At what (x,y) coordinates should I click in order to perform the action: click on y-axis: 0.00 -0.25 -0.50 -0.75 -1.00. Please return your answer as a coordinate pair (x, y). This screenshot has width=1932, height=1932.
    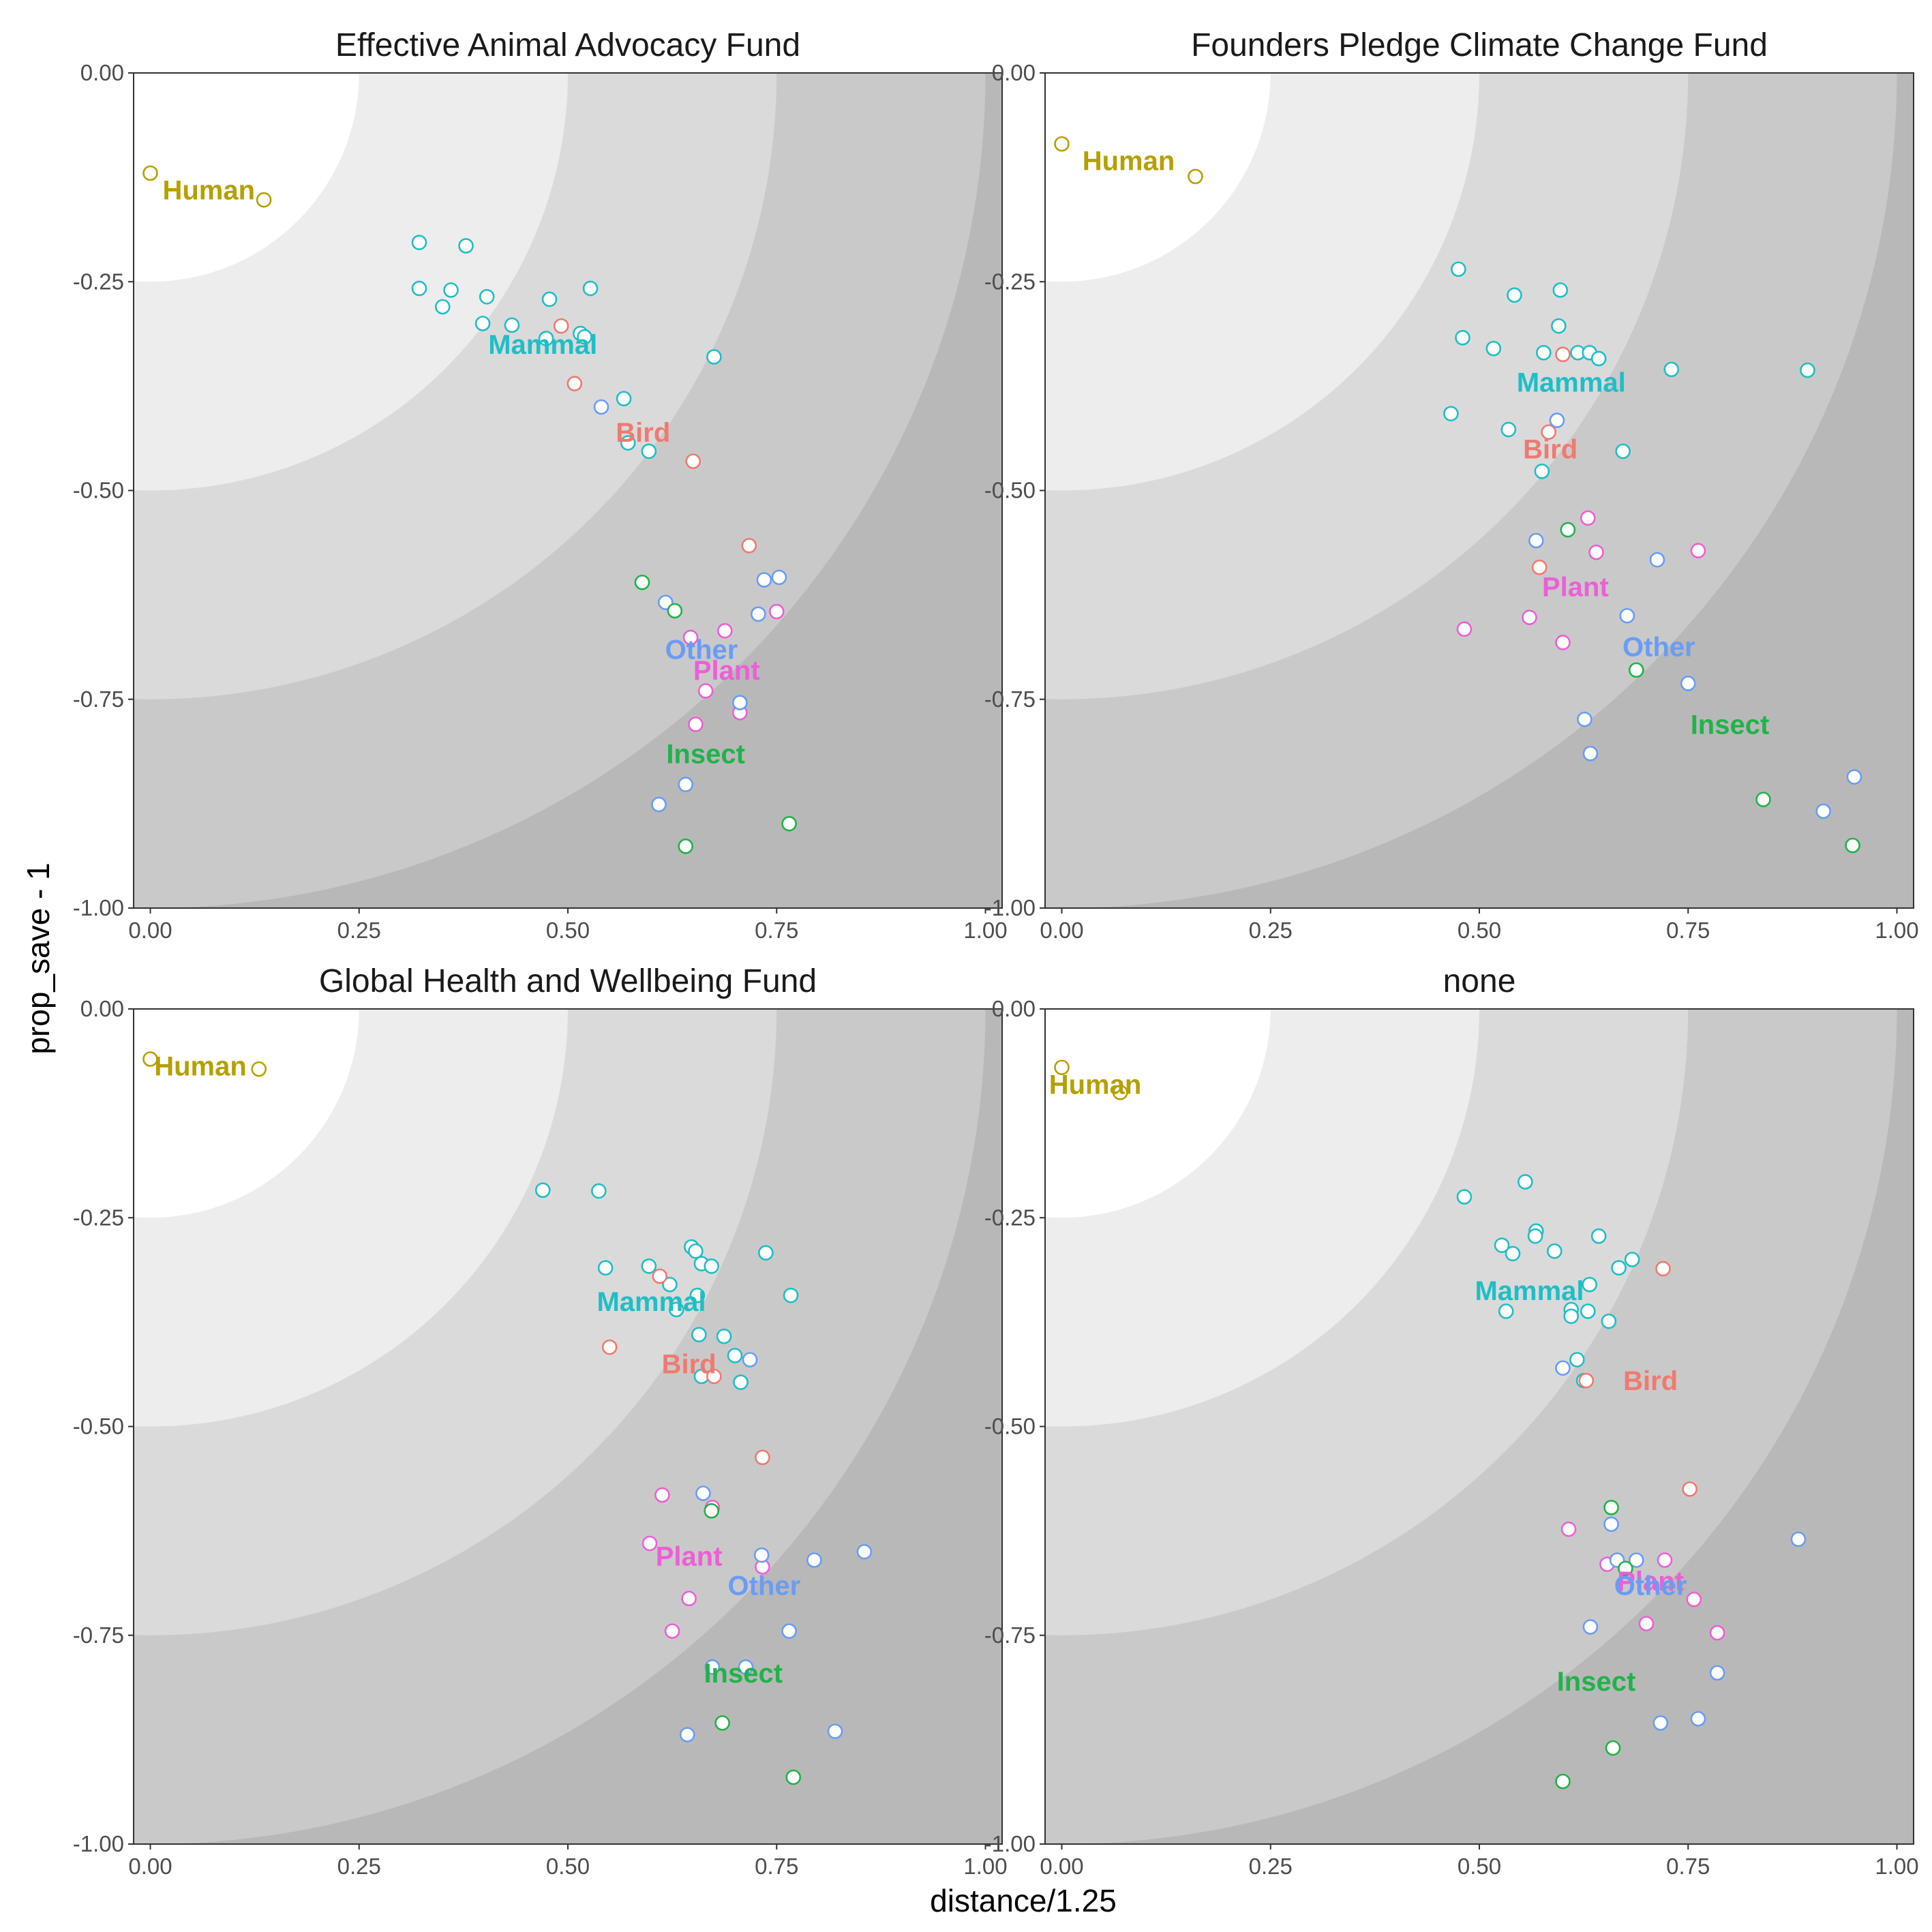
    Looking at the image, I should click on (1015, 1426).